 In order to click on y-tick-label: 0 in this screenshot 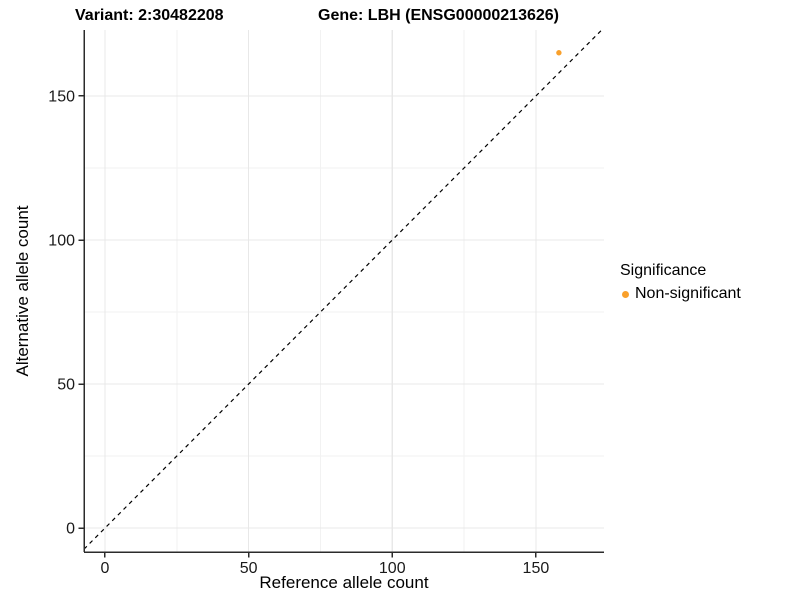, I will do `click(70, 529)`.